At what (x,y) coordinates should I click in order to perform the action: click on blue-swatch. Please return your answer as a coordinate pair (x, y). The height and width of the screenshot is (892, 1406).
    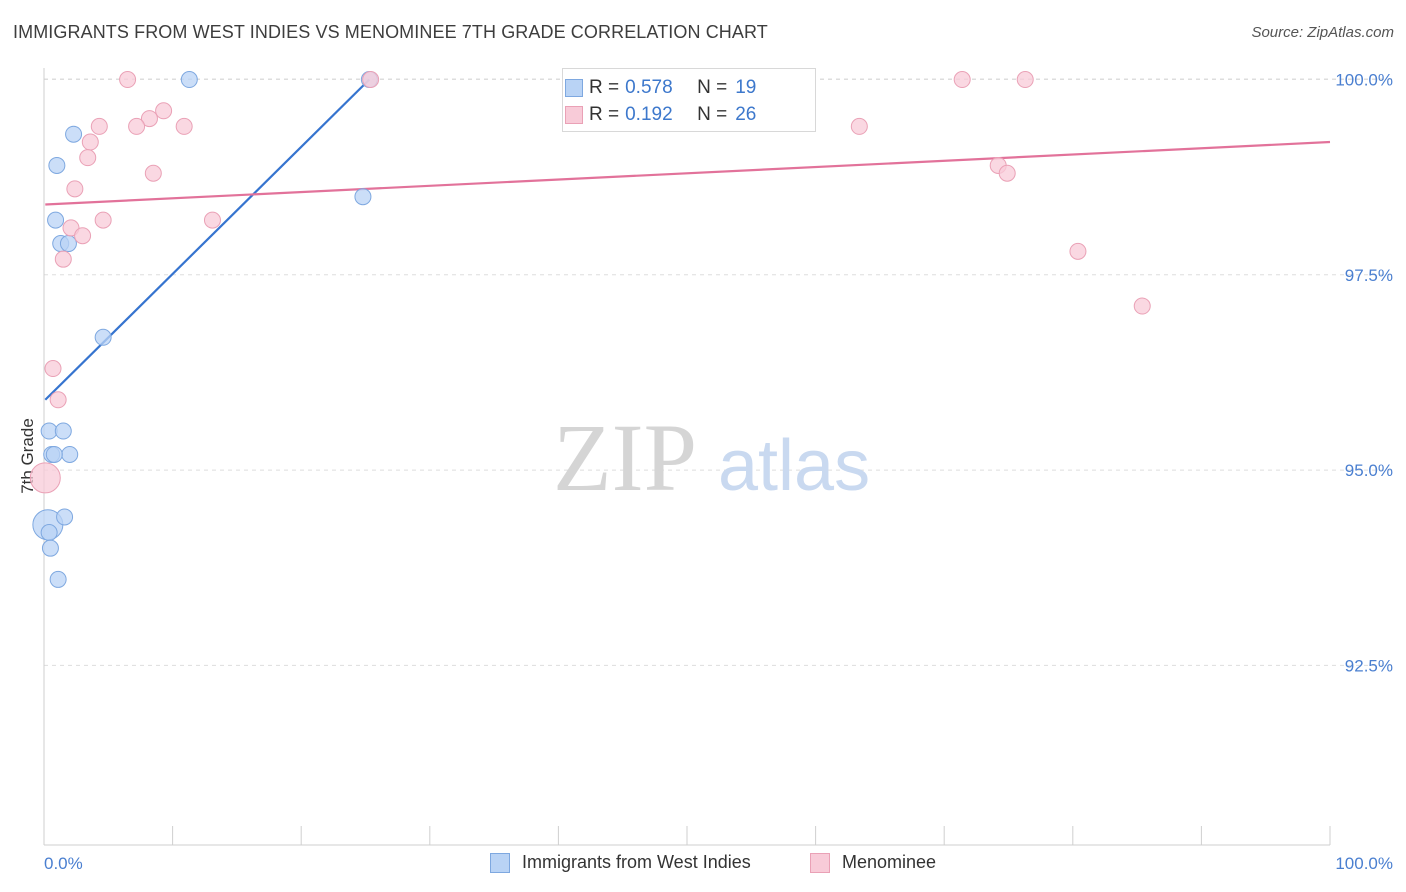
    Looking at the image, I should click on (574, 88).